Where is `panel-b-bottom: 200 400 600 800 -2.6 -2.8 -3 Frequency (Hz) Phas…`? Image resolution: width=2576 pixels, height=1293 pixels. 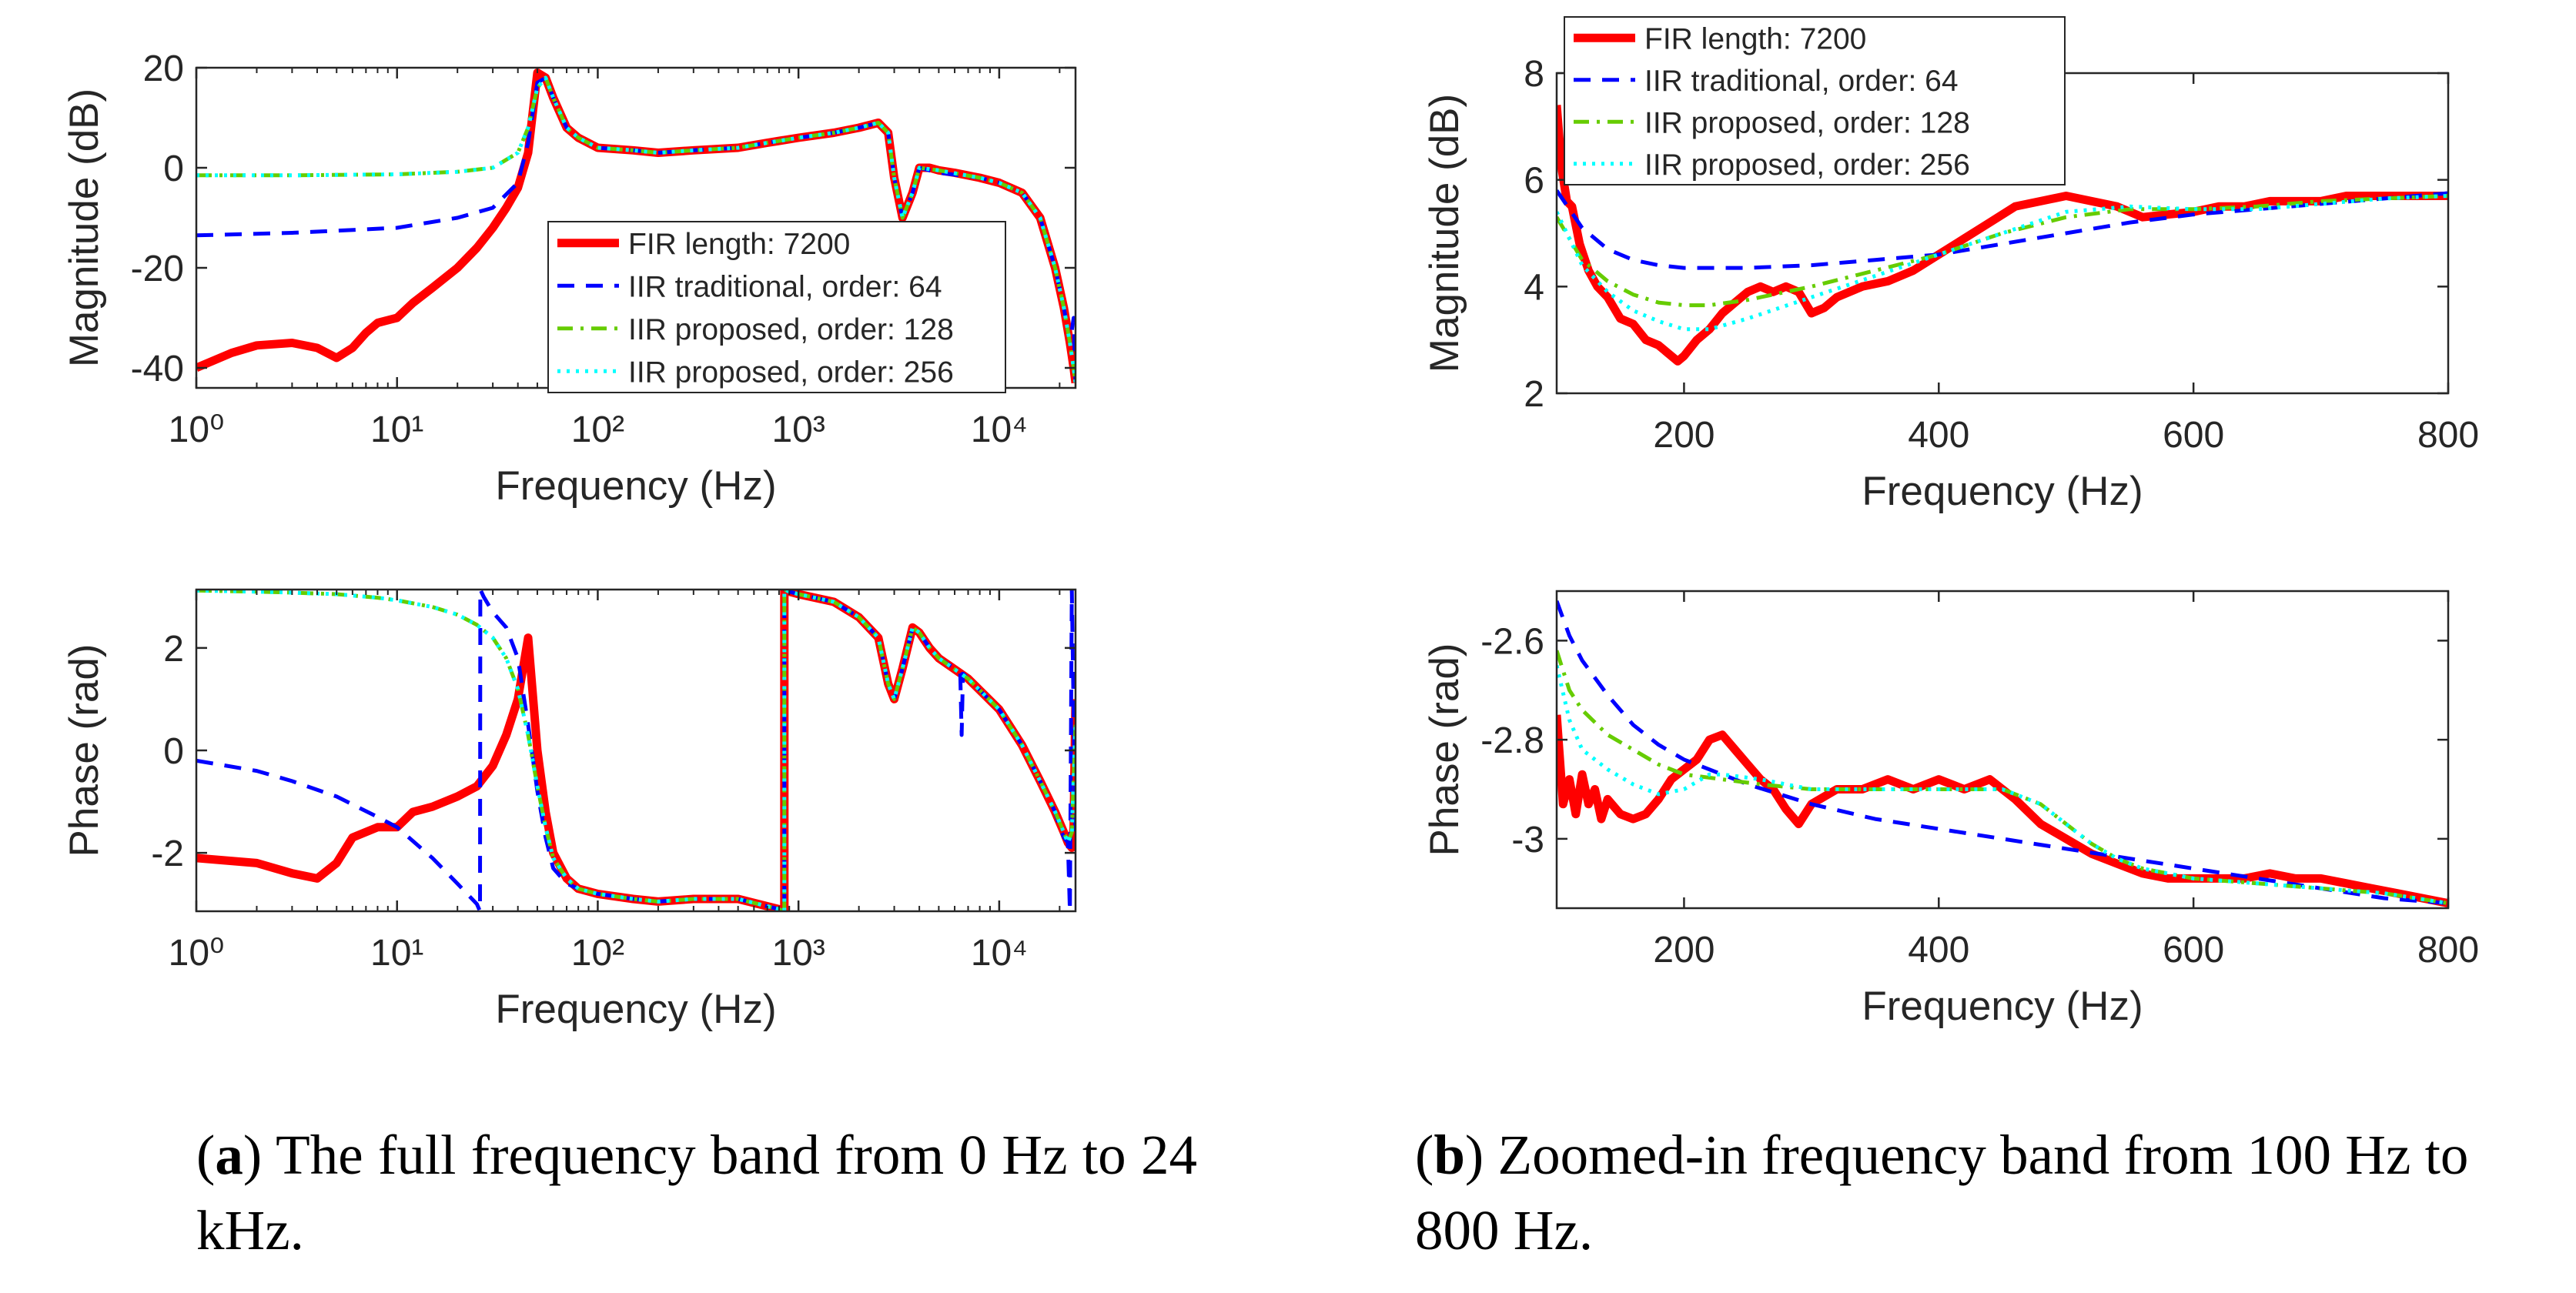 panel-b-bottom: 200 400 600 800 -2.6 -2.8 -3 Frequency (Hz) Phas… is located at coordinates (1951, 810).